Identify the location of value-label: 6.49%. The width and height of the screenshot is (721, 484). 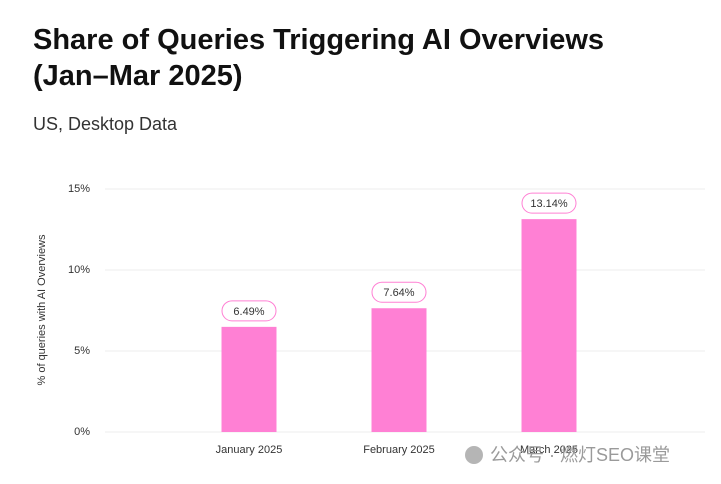
(248, 312).